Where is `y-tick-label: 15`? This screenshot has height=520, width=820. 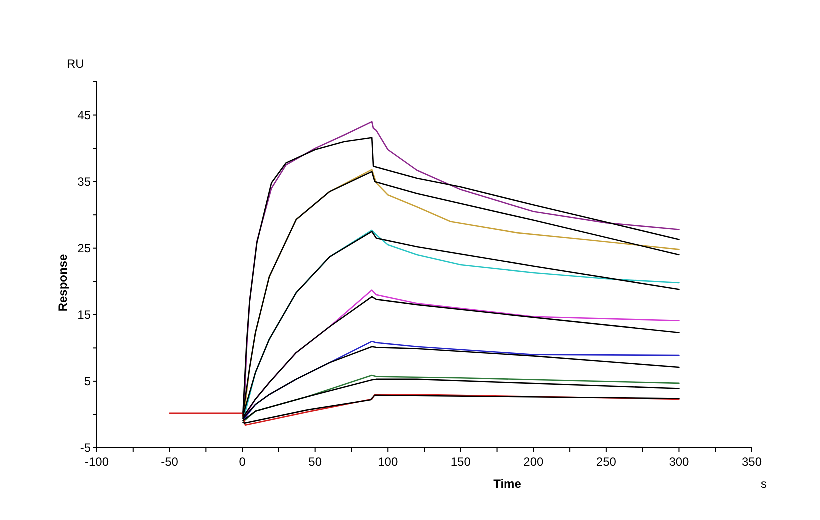
y-tick-label: 15 is located at coordinates (85, 315).